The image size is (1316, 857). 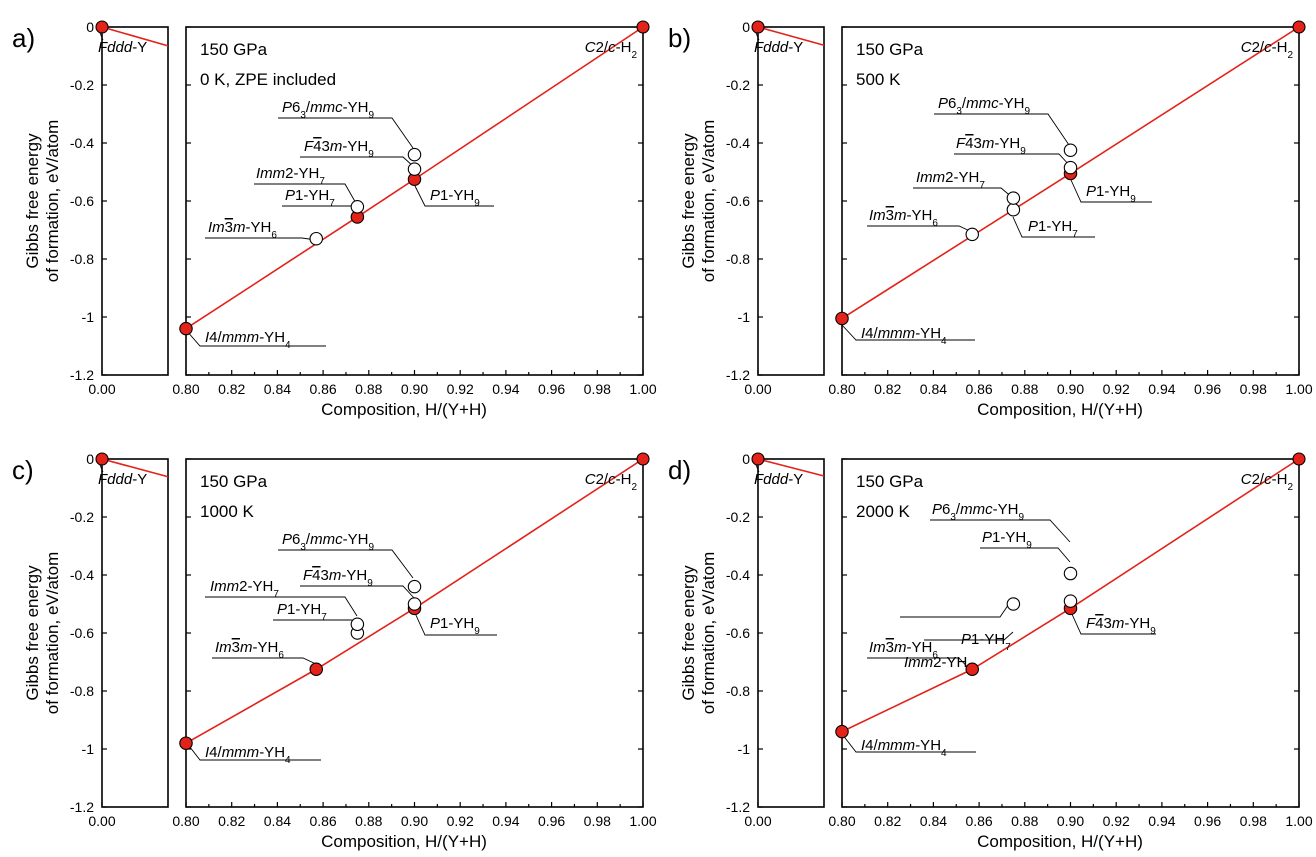 What do you see at coordinates (841, 389) in the screenshot?
I see `x-tick-label: 0.80` at bounding box center [841, 389].